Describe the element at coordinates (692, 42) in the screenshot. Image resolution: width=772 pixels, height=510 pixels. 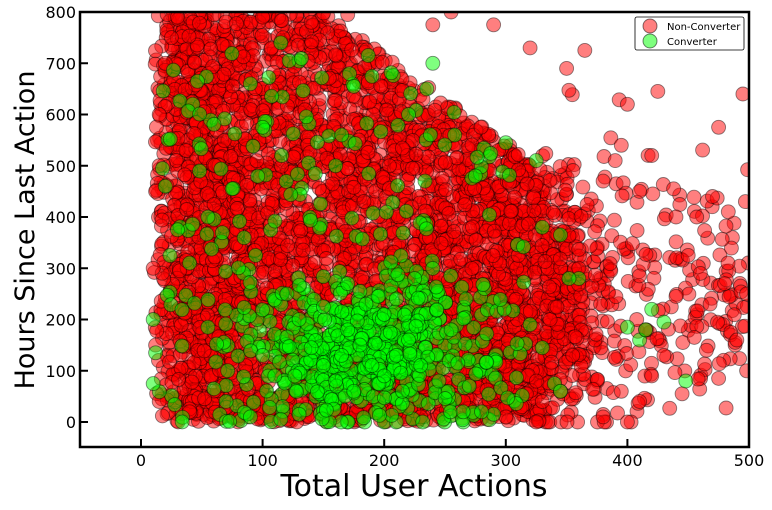
I see `legend-label-converter: Converter` at that location.